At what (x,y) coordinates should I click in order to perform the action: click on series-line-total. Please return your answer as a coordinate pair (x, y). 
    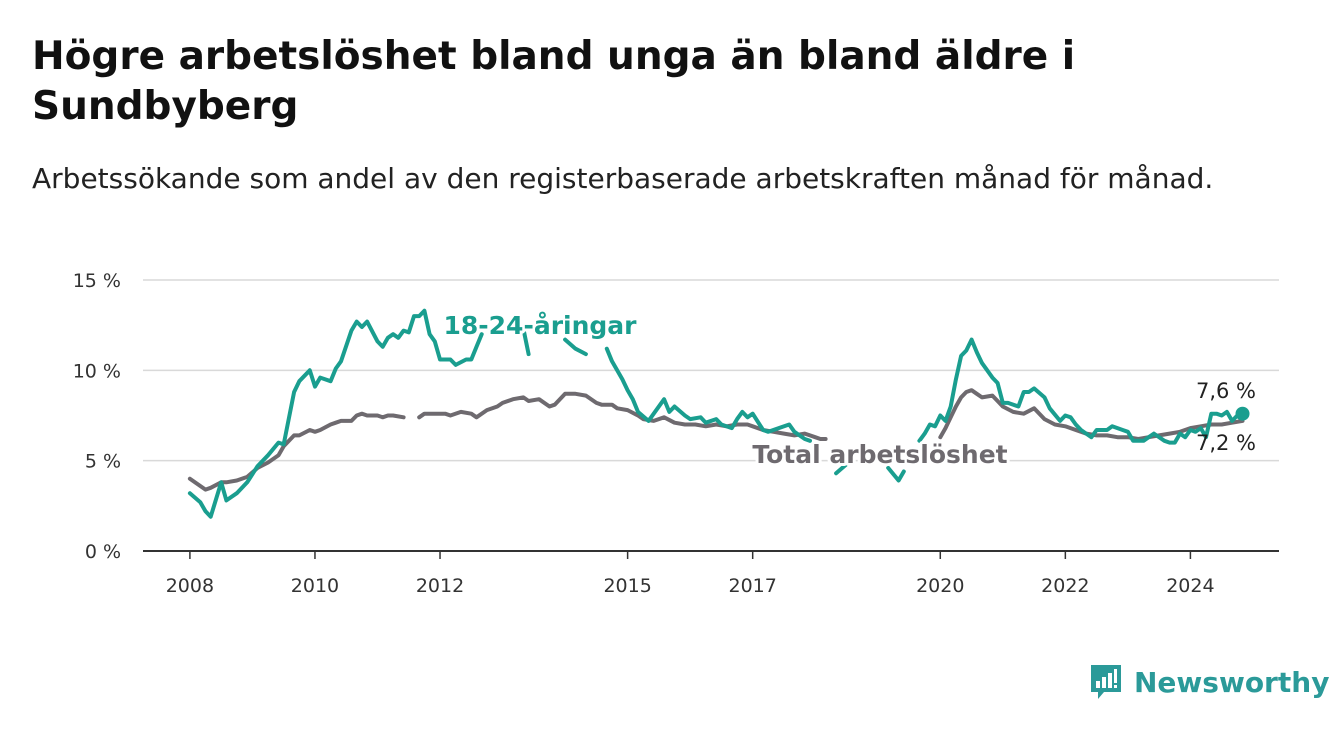
    Looking at the image, I should click on (716, 440).